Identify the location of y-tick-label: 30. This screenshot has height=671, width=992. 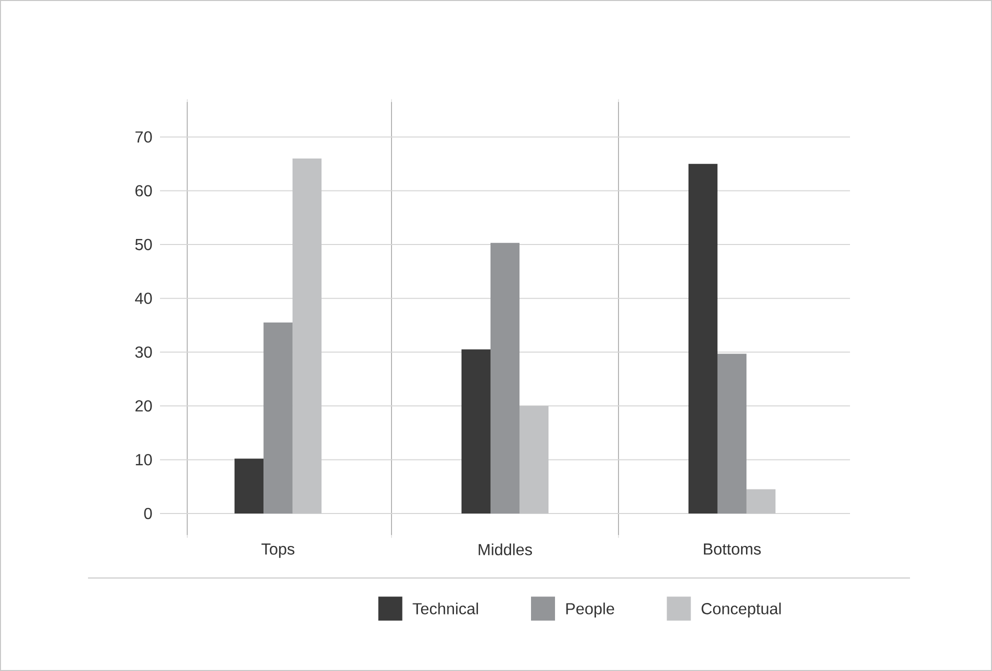
(143, 352).